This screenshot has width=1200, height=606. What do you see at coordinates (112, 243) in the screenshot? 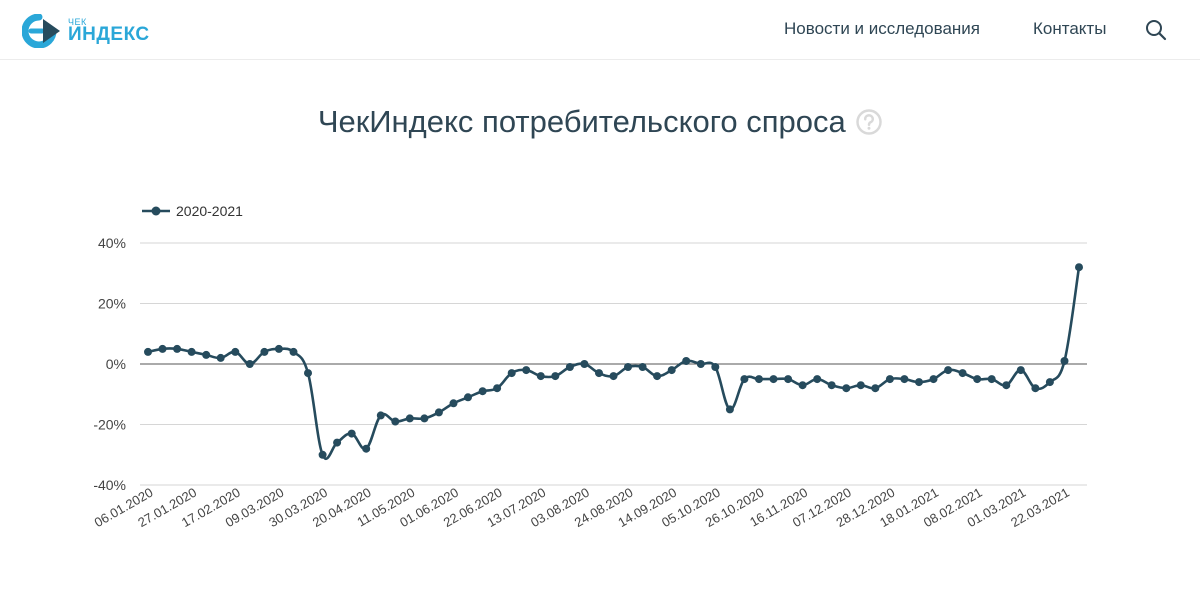
I see `y-tick-label: 40%` at bounding box center [112, 243].